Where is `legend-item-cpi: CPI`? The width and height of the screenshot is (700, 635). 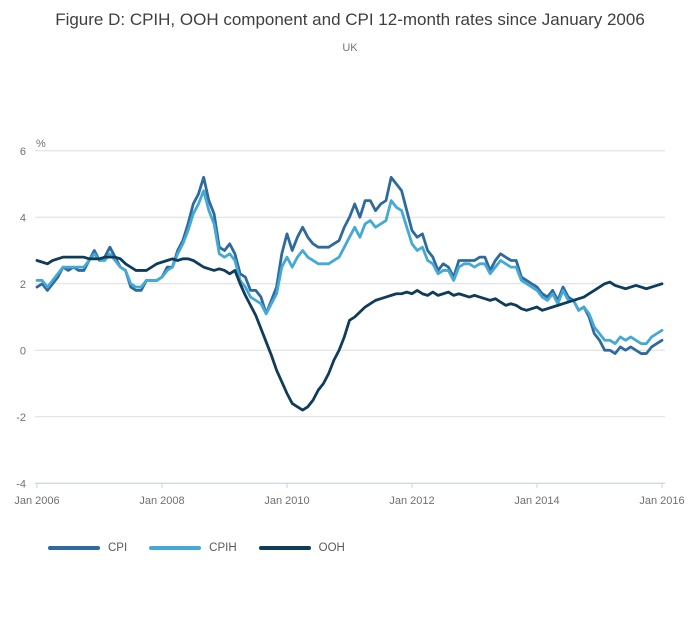 legend-item-cpi: CPI is located at coordinates (87, 548).